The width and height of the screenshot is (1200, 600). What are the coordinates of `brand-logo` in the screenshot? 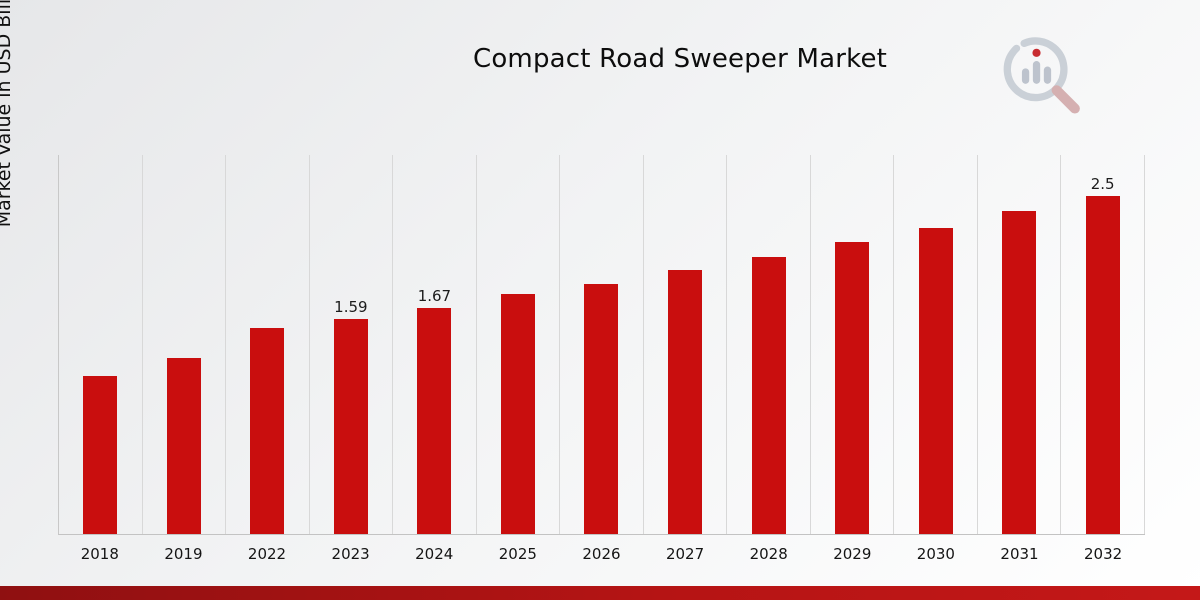 It's located at (1042, 72).